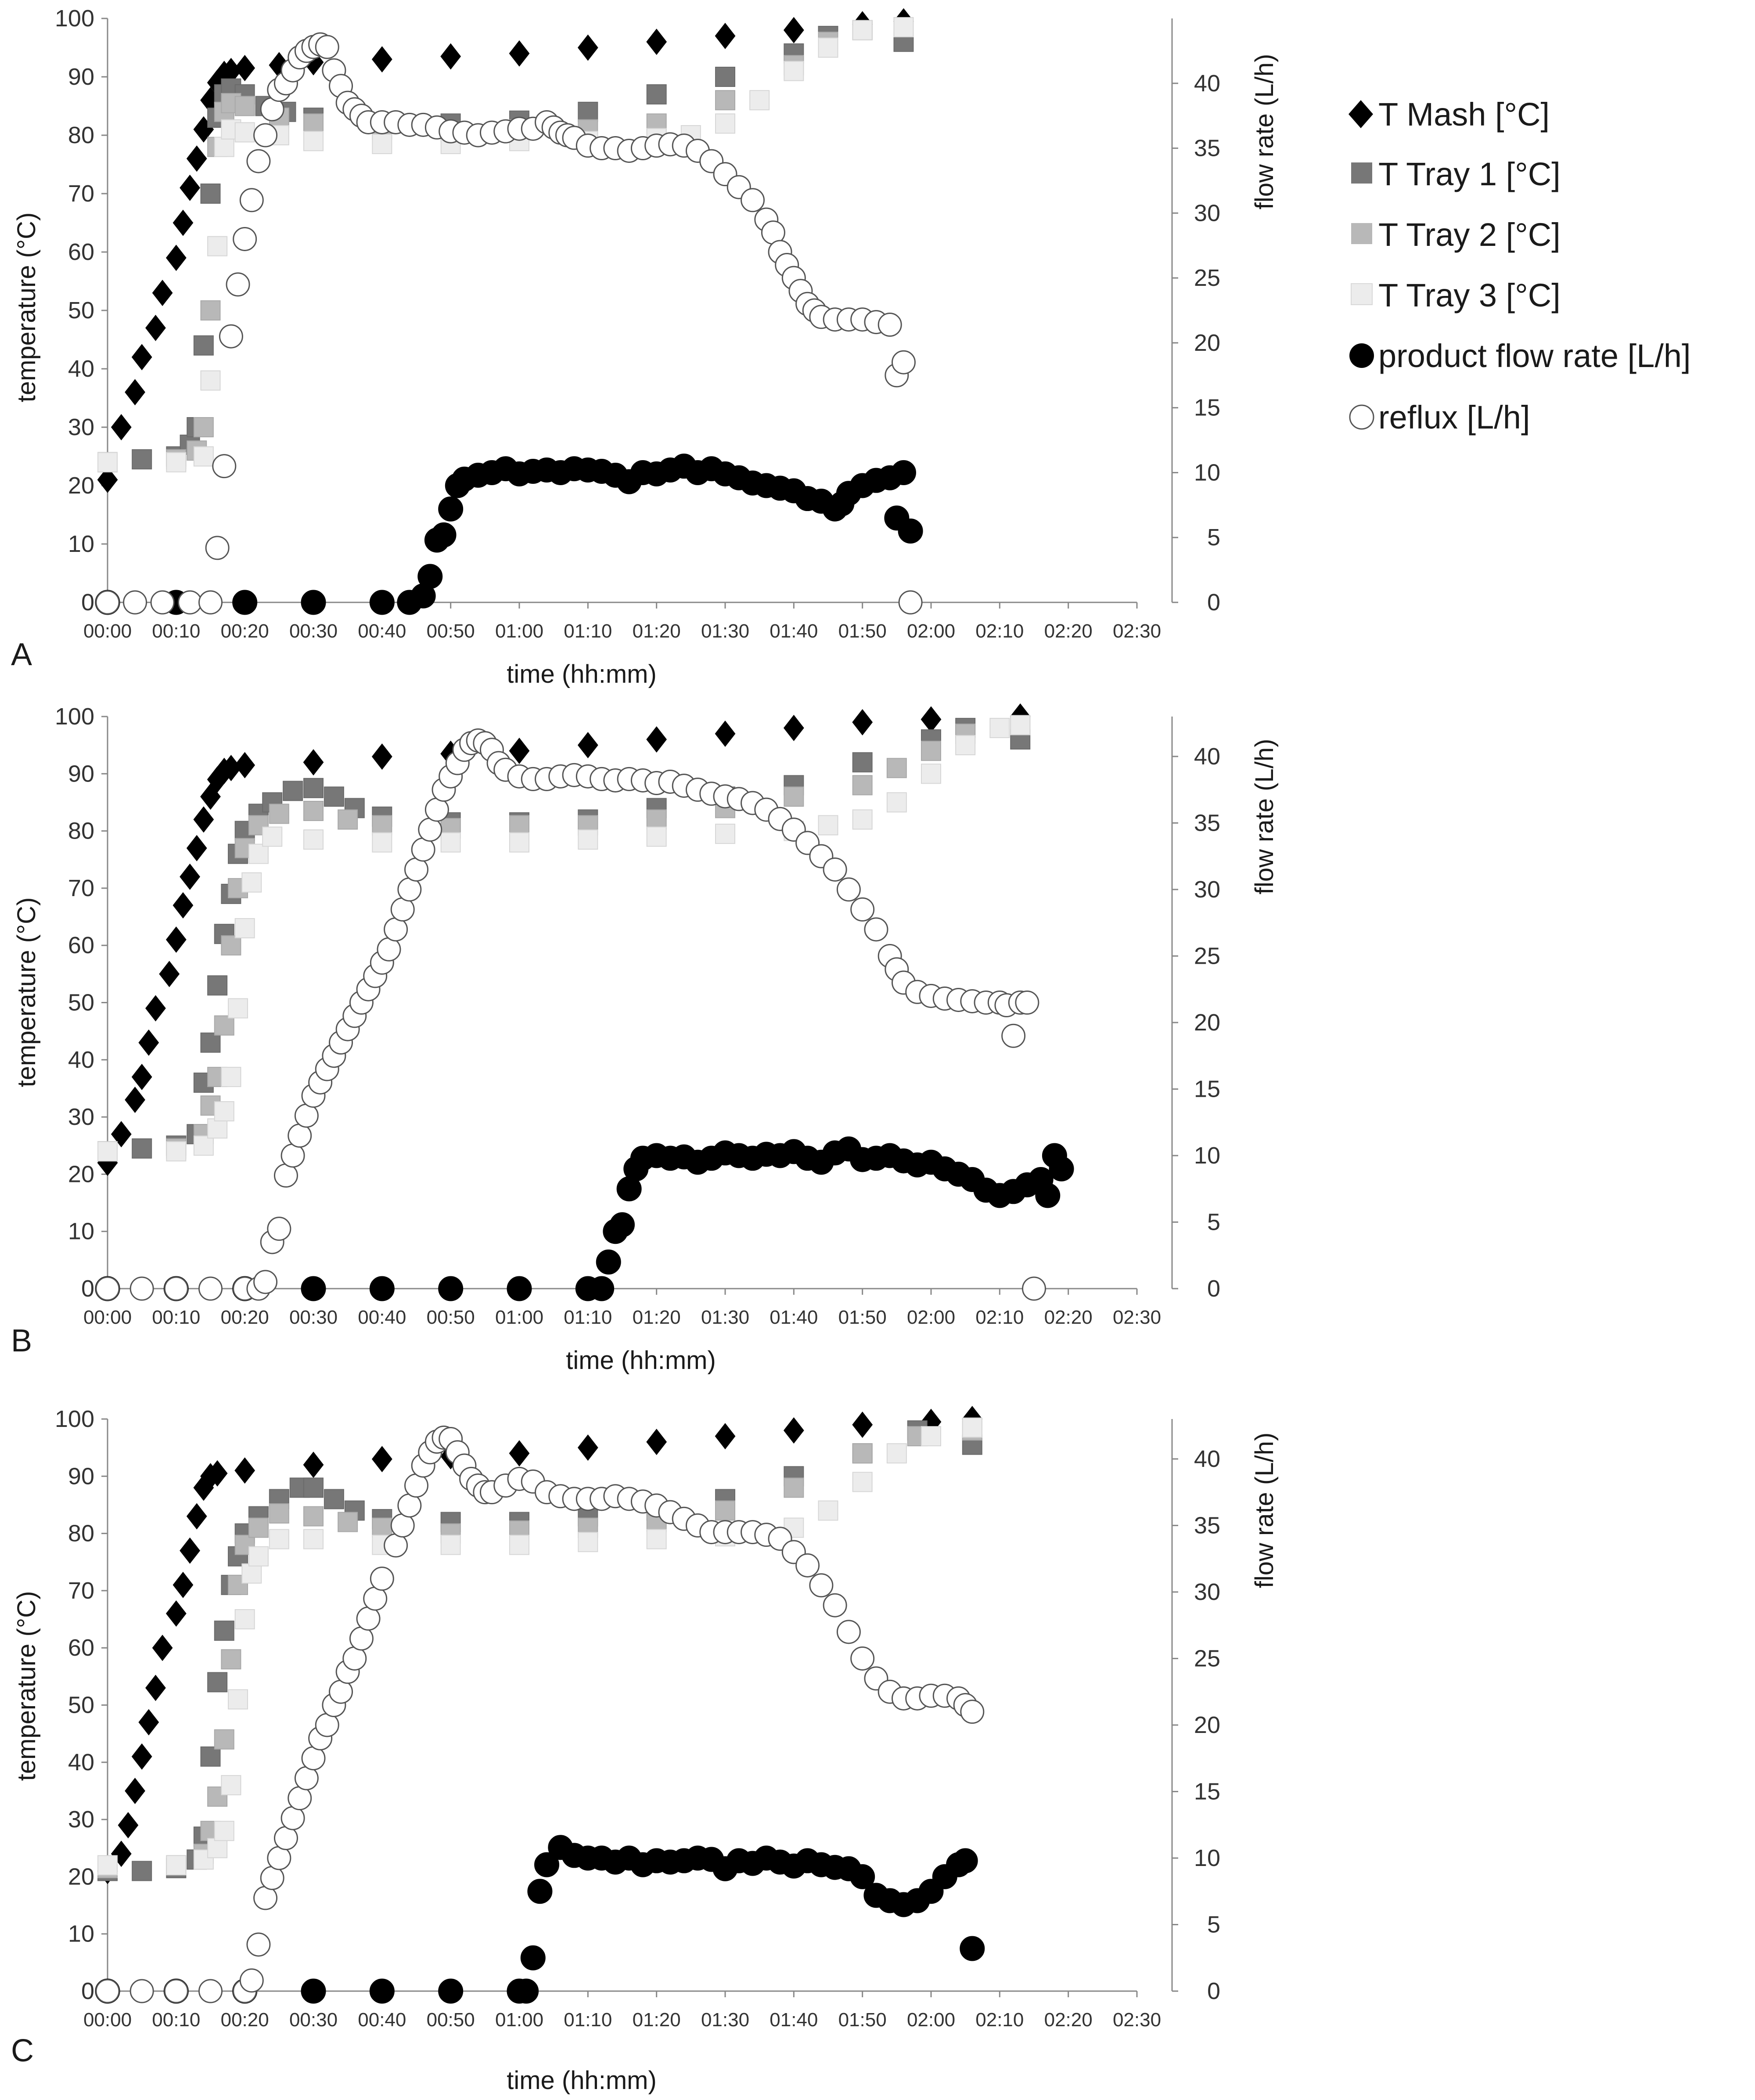 The image size is (1755, 2100). What do you see at coordinates (1361, 355) in the screenshot?
I see `legend-marker-circle-filled` at bounding box center [1361, 355].